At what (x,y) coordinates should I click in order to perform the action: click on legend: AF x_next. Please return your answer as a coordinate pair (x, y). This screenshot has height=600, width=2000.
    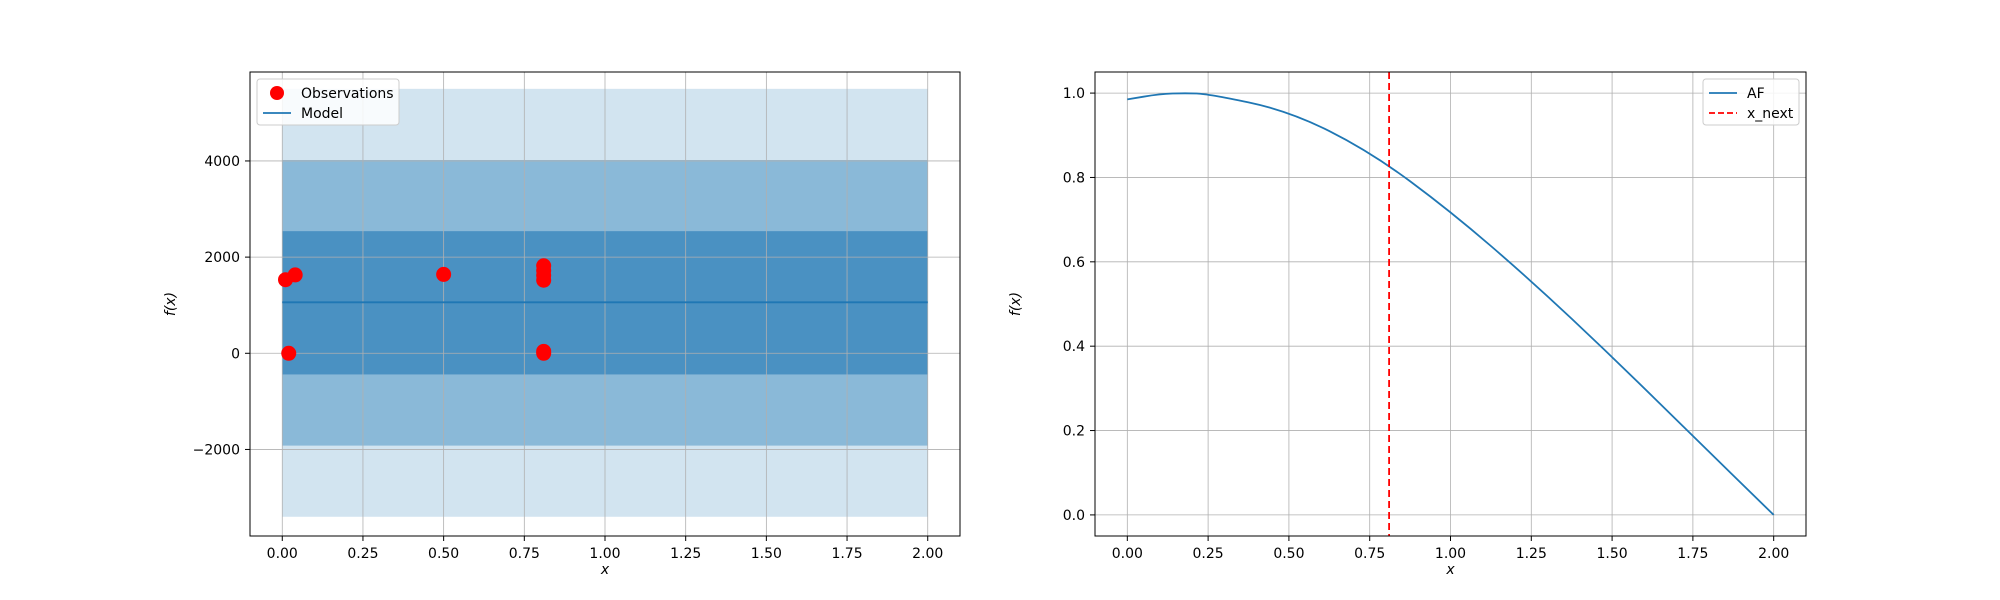
    Looking at the image, I should click on (1751, 102).